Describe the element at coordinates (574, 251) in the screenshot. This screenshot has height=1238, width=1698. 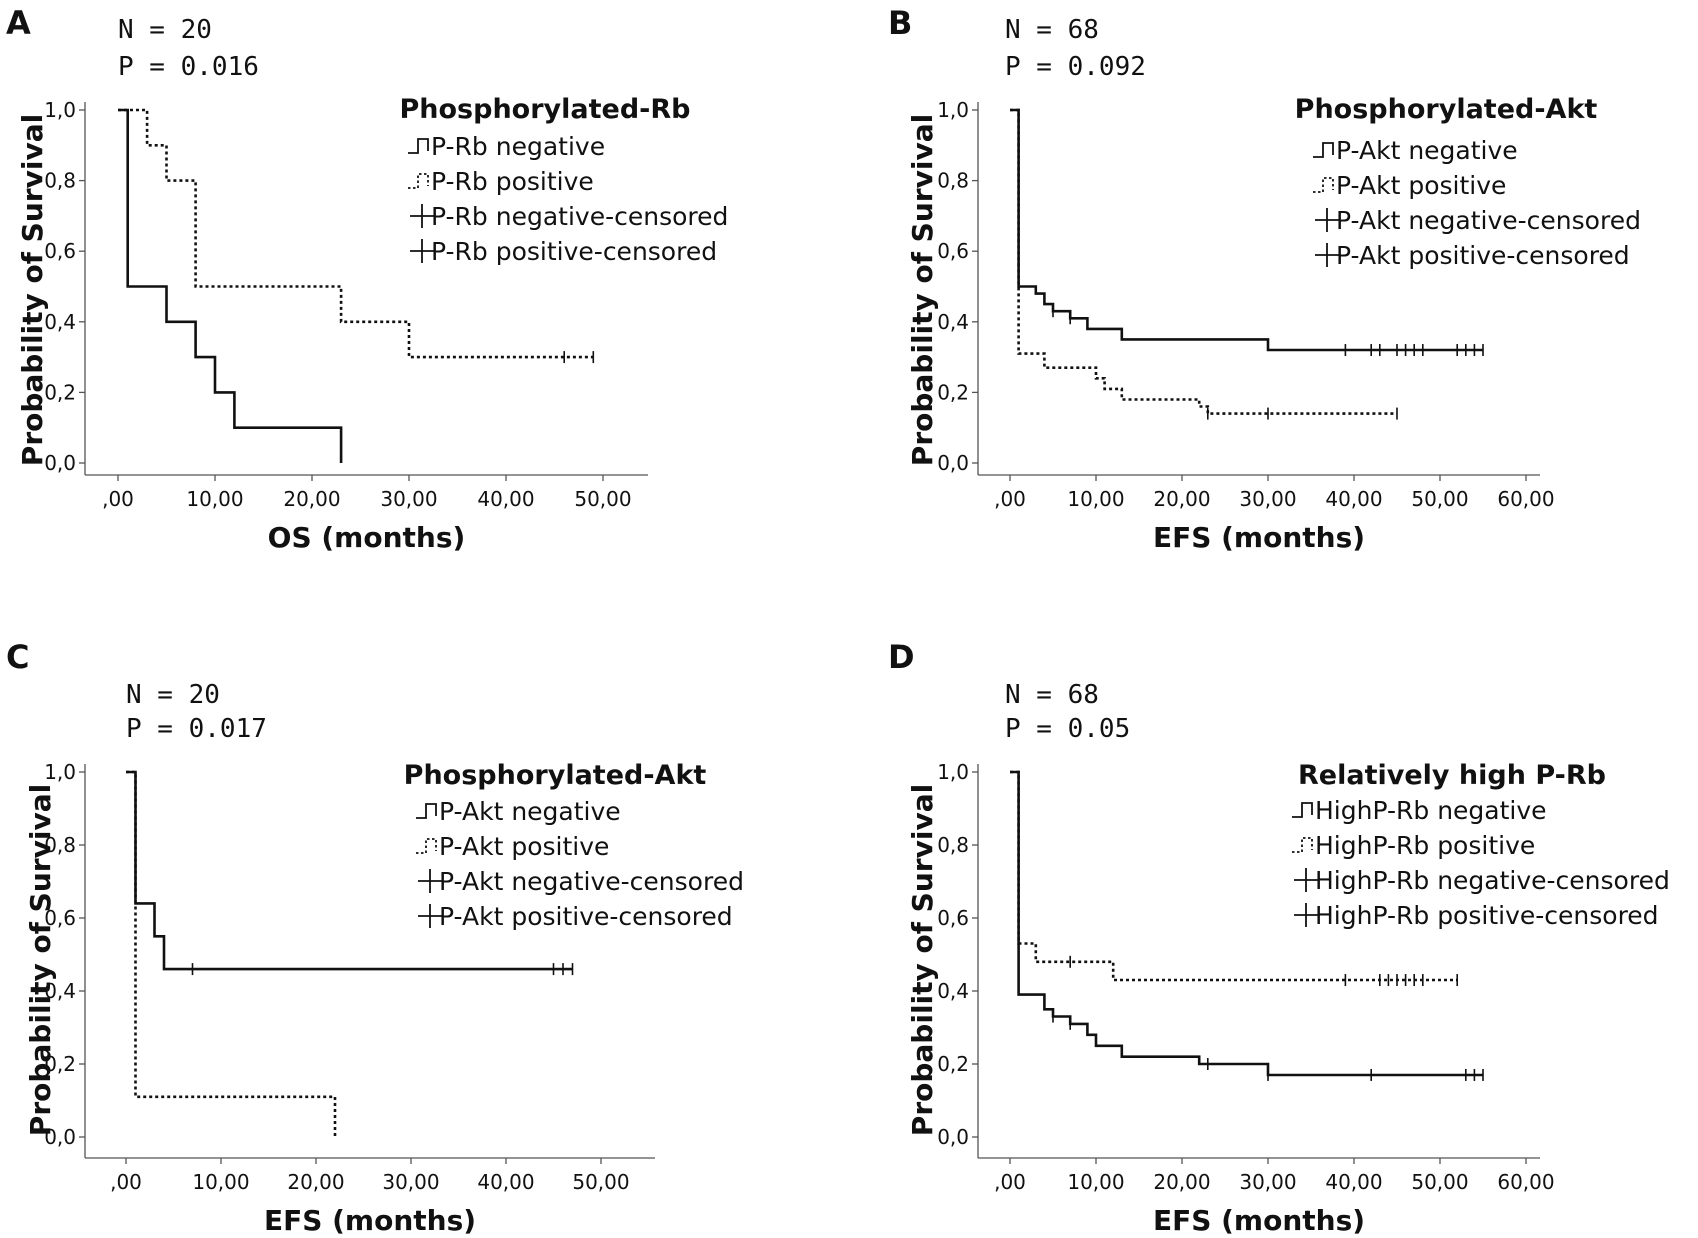
I see `legend-label: P-Rb positive-censored` at that location.